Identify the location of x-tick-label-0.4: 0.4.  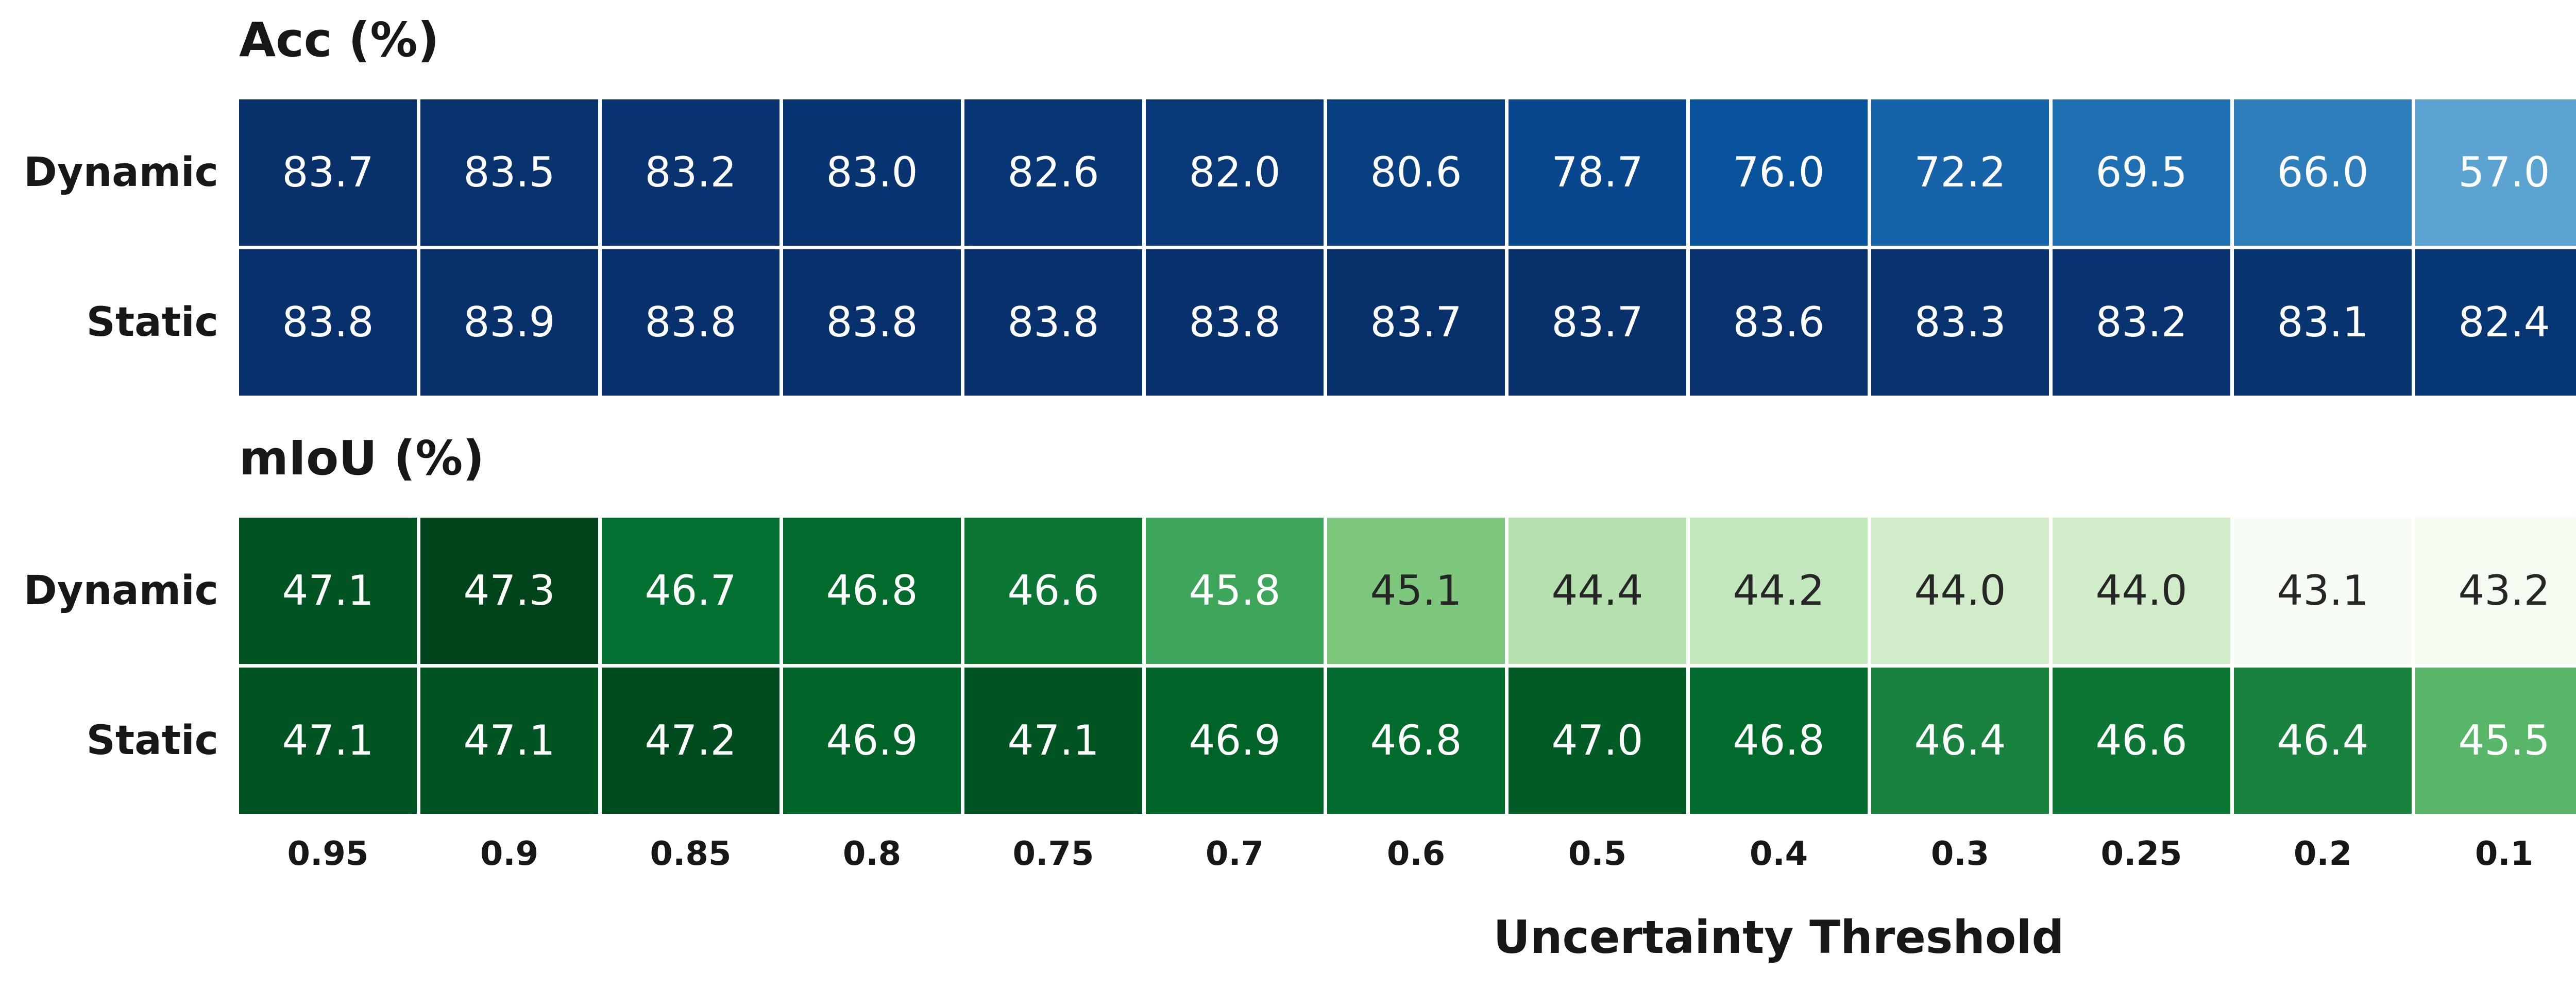
(1778, 854).